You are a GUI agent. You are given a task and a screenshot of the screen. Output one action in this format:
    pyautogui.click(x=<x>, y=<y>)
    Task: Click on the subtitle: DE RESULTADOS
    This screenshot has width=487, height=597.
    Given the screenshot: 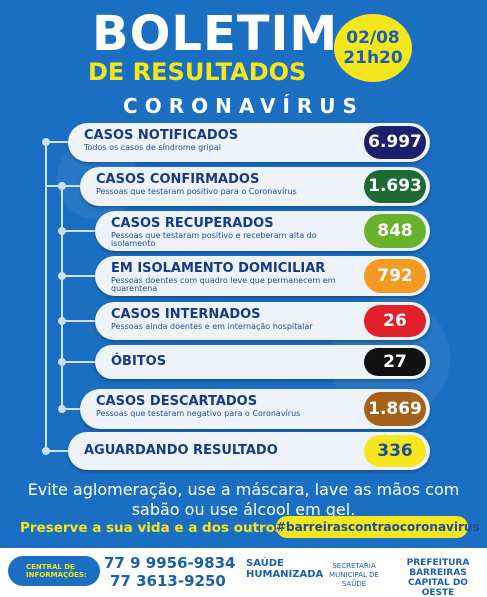 What is the action you would take?
    pyautogui.click(x=197, y=72)
    